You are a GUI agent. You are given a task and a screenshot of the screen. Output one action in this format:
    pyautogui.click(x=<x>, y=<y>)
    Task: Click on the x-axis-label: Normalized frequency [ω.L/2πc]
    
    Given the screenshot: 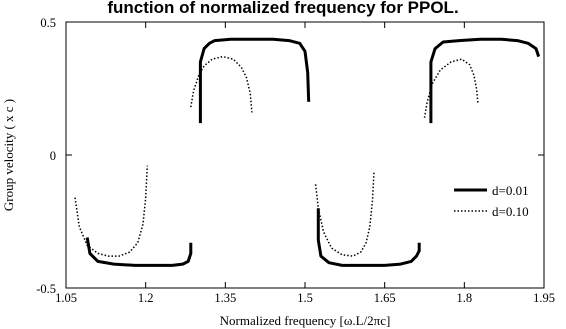 What is the action you would take?
    pyautogui.click(x=305, y=320)
    